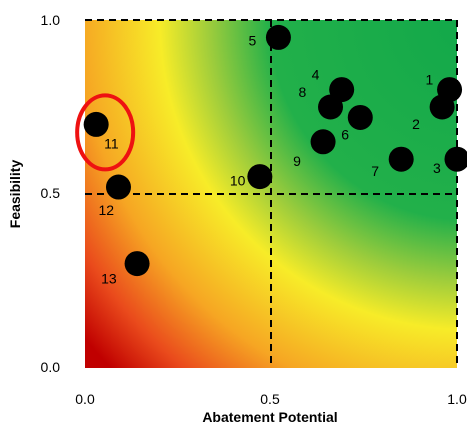 This screenshot has width=467, height=432. What do you see at coordinates (109, 279) in the screenshot?
I see `data-point-label-13: 13` at bounding box center [109, 279].